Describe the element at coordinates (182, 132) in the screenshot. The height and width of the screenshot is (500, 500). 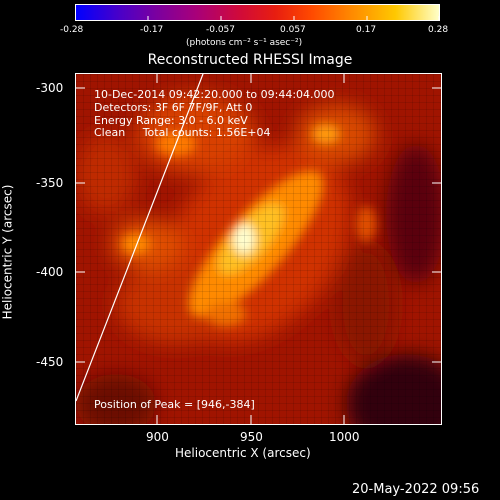
I see `clean-counts-text: Clean Total counts: 1.56E+04` at that location.